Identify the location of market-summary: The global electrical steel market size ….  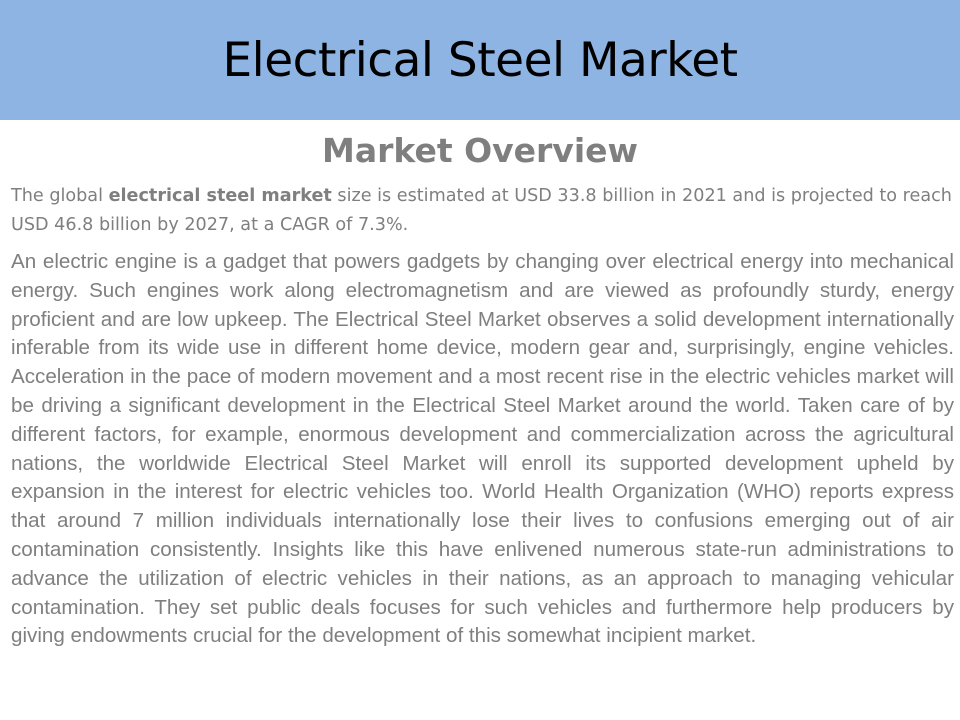
(483, 211).